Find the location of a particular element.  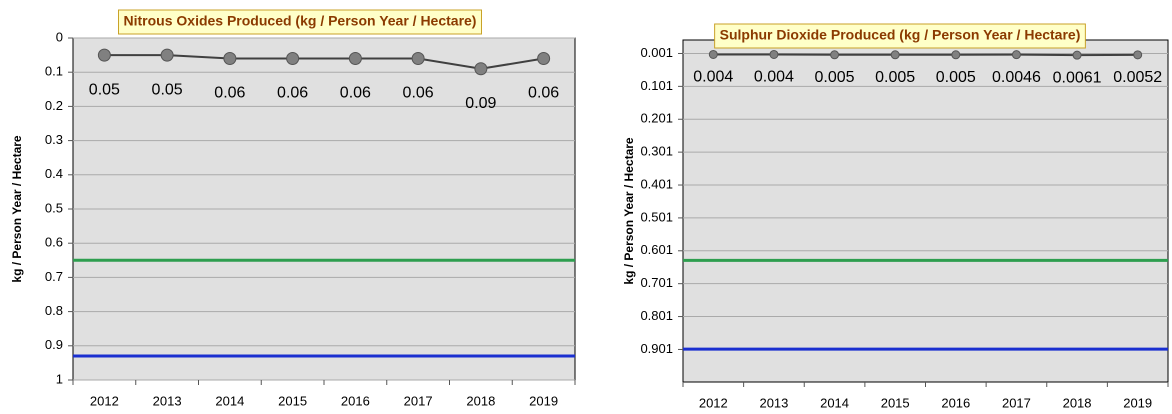

y-tick-label: 0.9 is located at coordinates (54, 344).